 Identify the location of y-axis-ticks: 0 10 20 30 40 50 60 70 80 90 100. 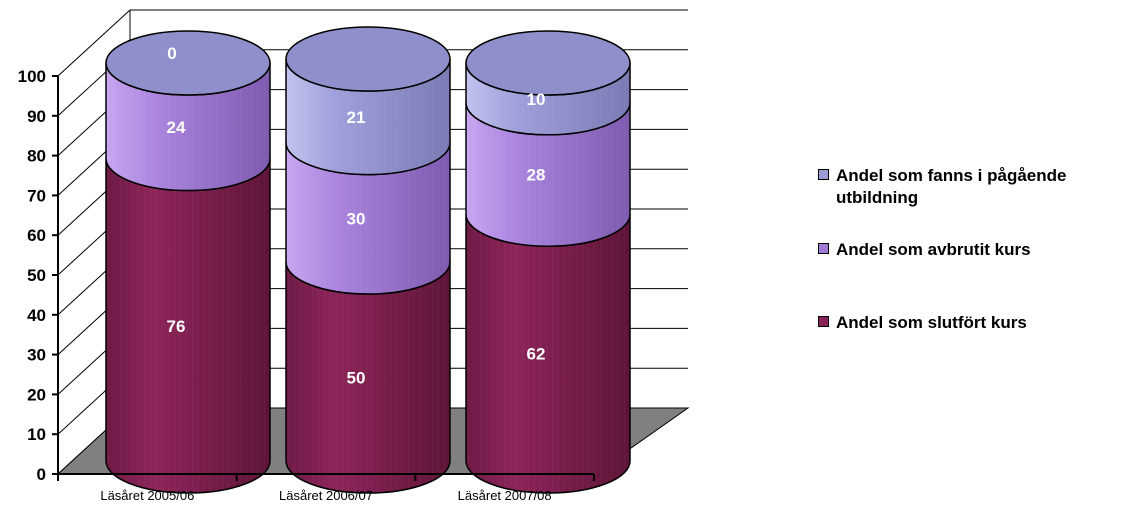
(38, 275).